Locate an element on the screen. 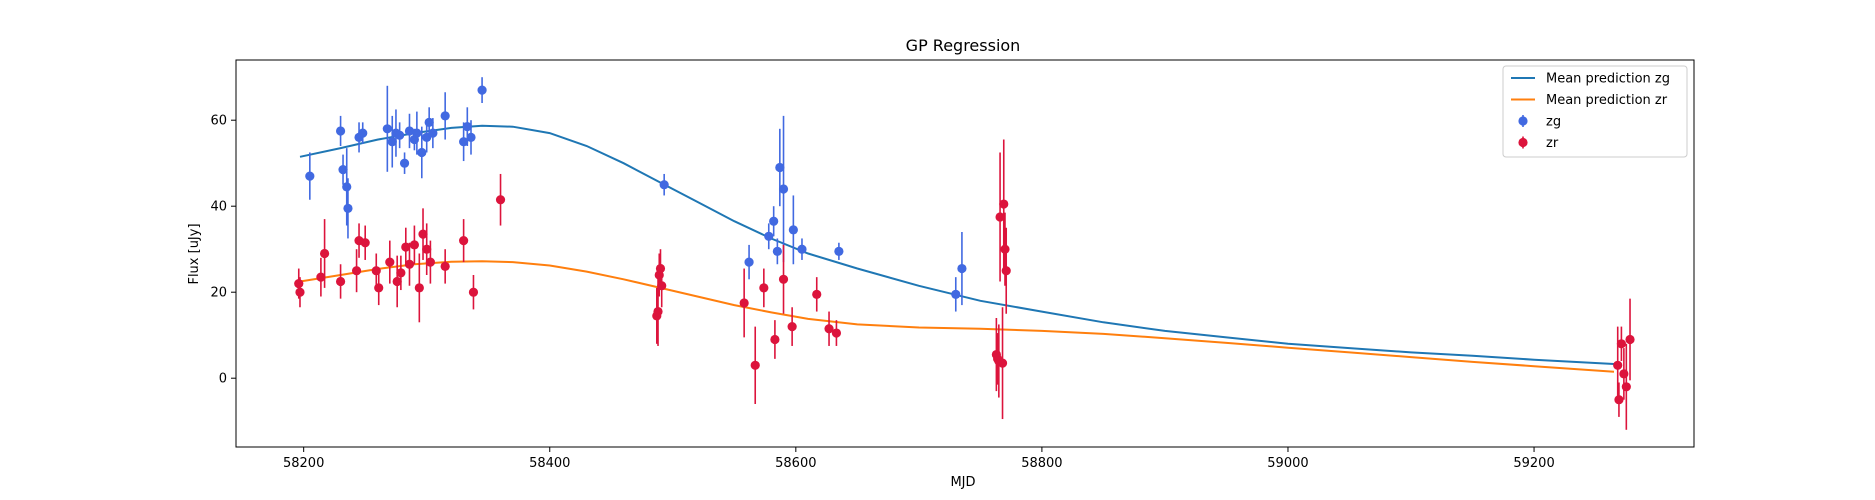  x-axis-ticks: 58200 58400 58600 58800 59000 59200 is located at coordinates (919, 459).